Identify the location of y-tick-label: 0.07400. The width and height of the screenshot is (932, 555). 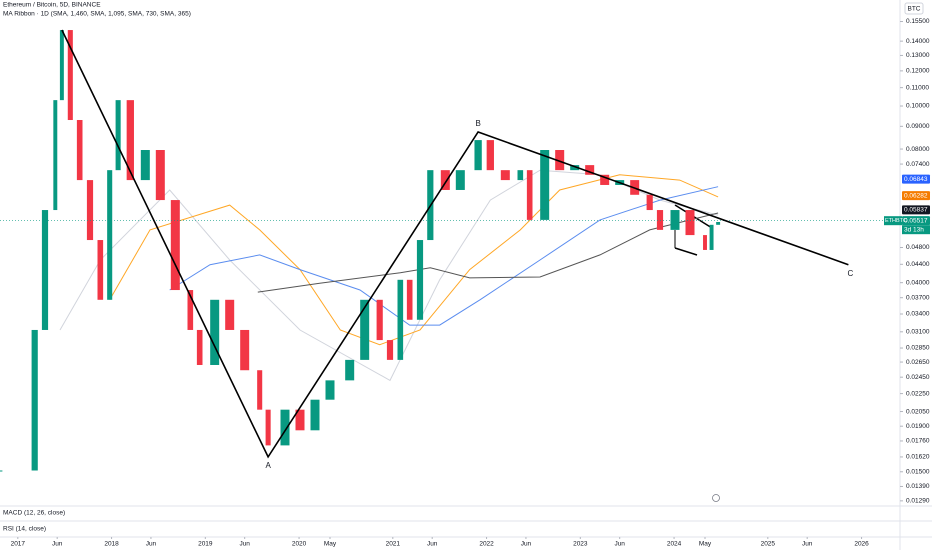
(918, 164).